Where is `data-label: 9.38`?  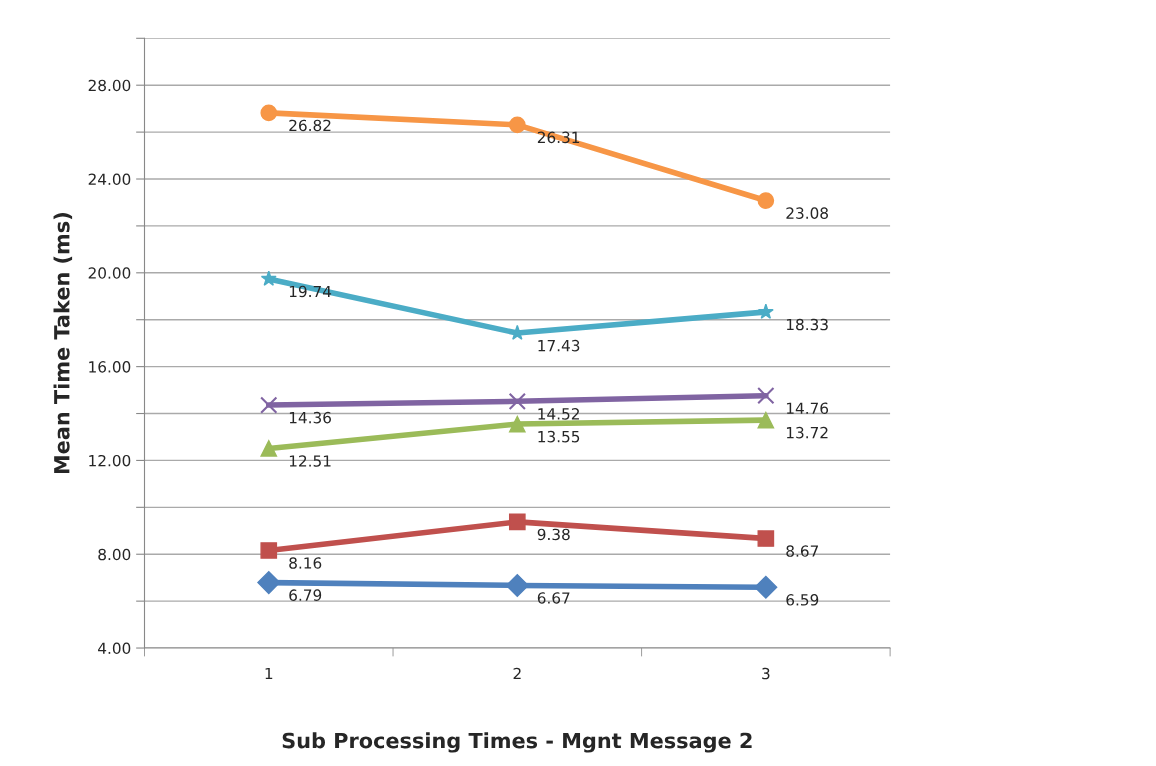 data-label: 9.38 is located at coordinates (553, 534).